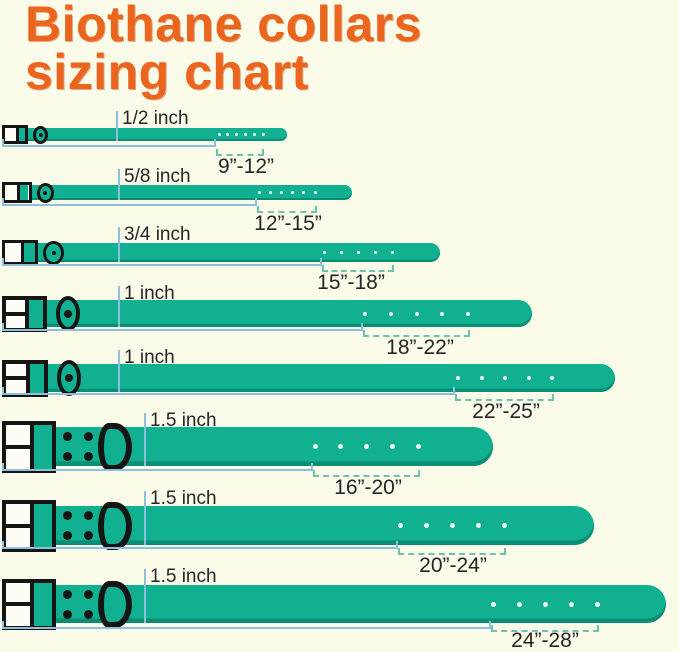  What do you see at coordinates (157, 176) in the screenshot?
I see `width-label: 5/8 inch` at bounding box center [157, 176].